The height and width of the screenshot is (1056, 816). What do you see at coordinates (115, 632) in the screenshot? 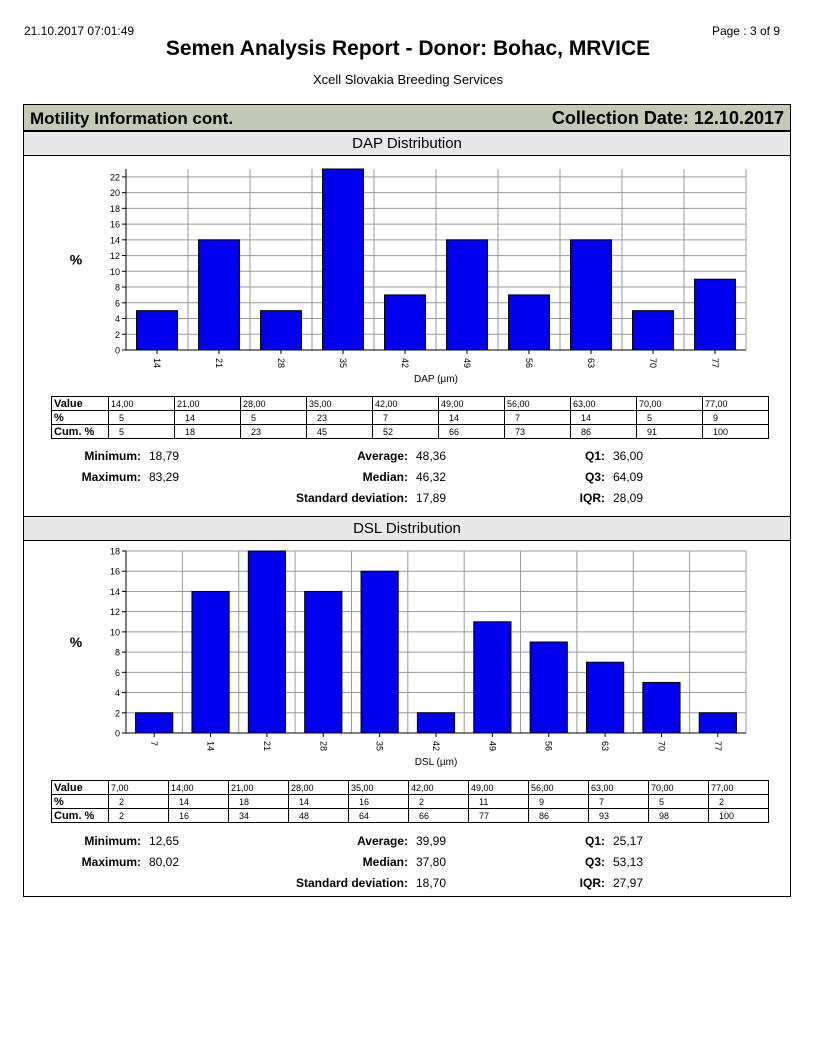
I see `dsl-y-tick-label: 10` at bounding box center [115, 632].